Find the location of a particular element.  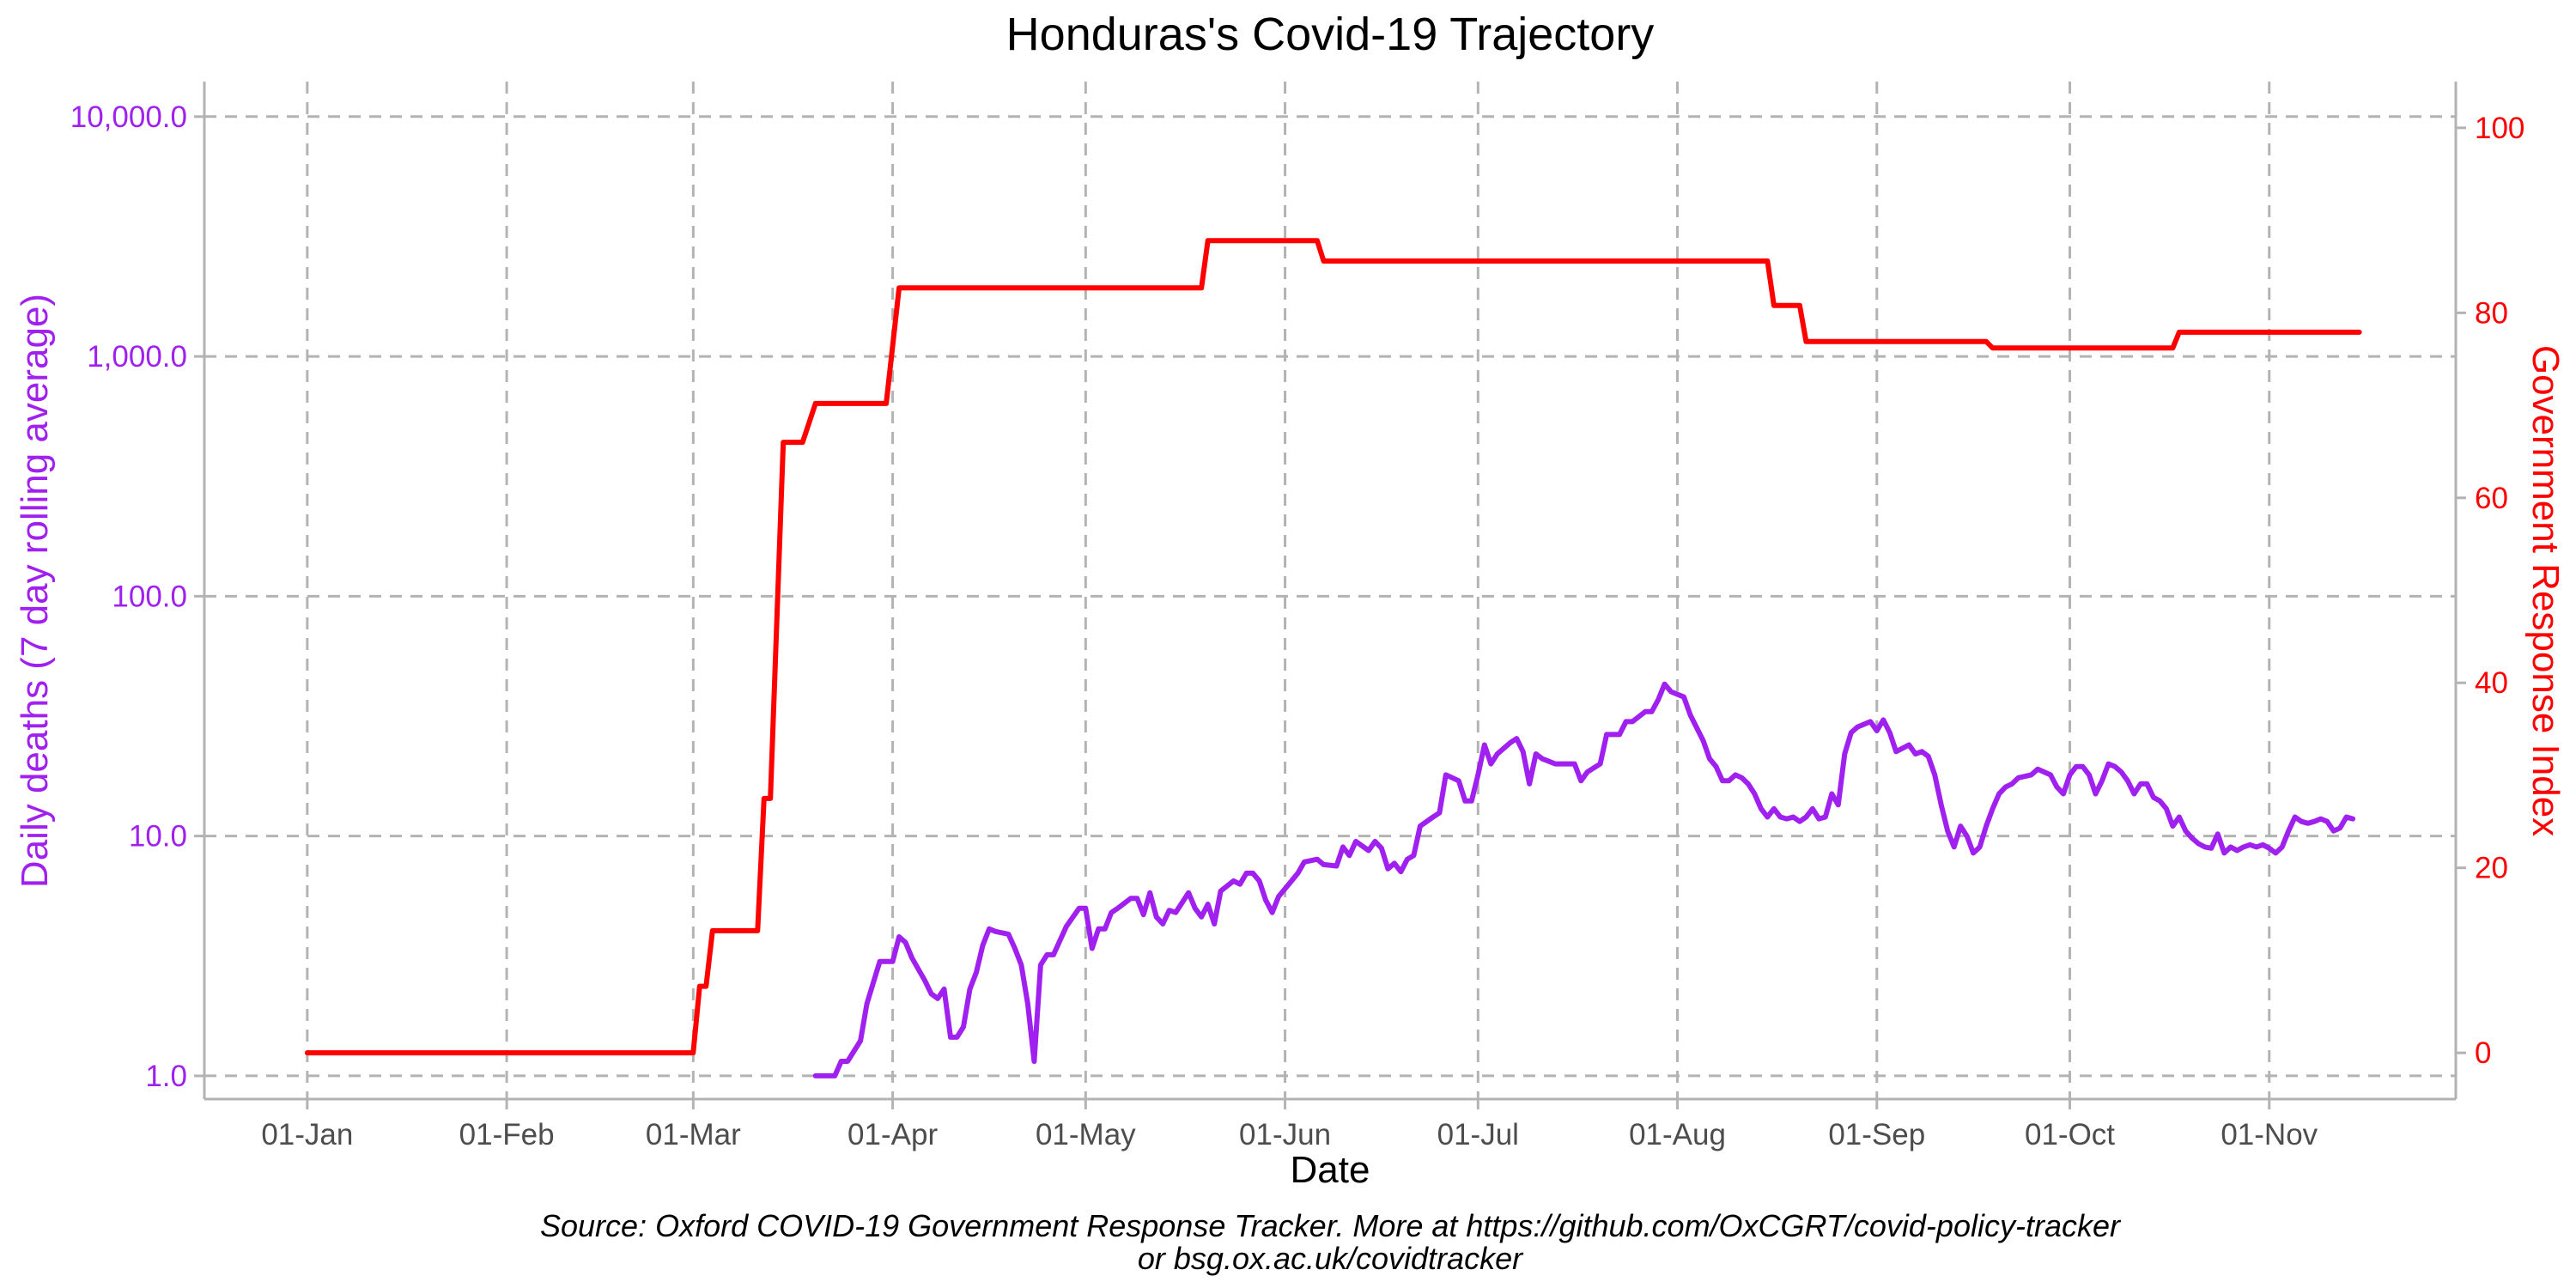

x-tick-label: 01-Feb is located at coordinates (507, 1134).